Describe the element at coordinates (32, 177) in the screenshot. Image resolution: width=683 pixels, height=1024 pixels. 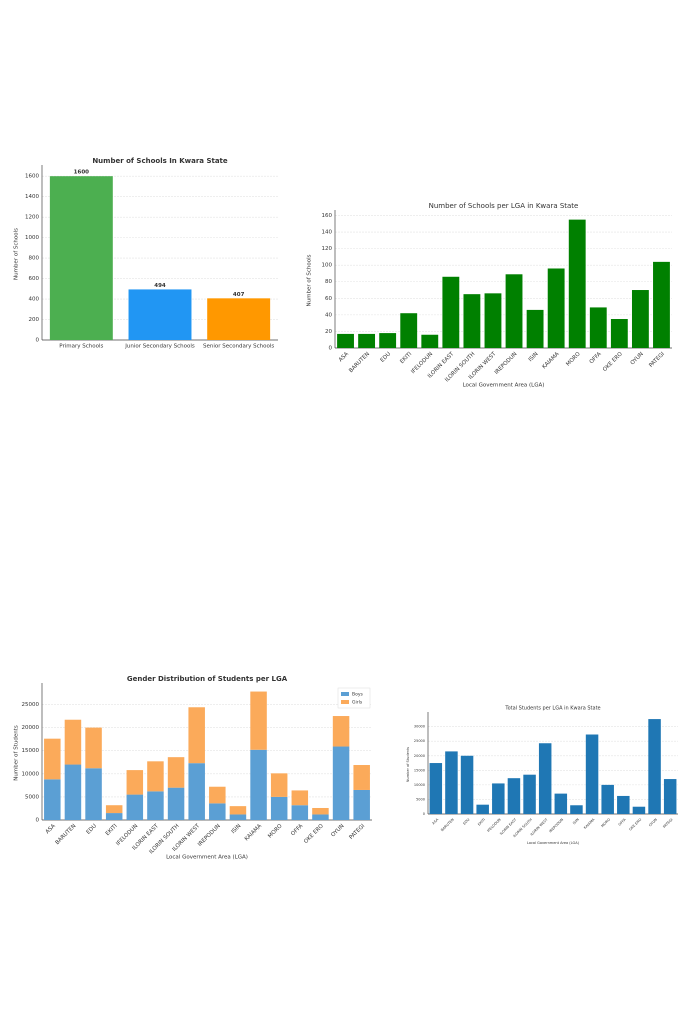
I see `y-tick-label: 1600` at that location.